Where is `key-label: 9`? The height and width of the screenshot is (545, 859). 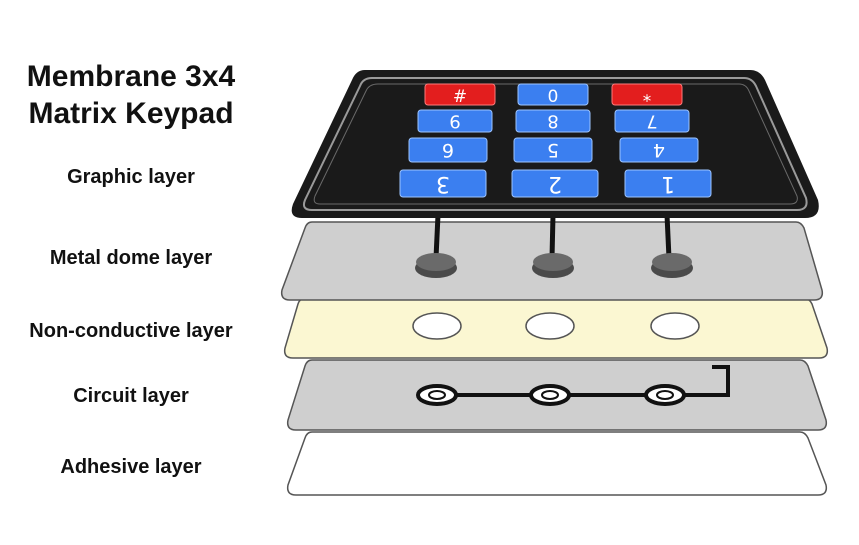 key-label: 9 is located at coordinates (454, 121).